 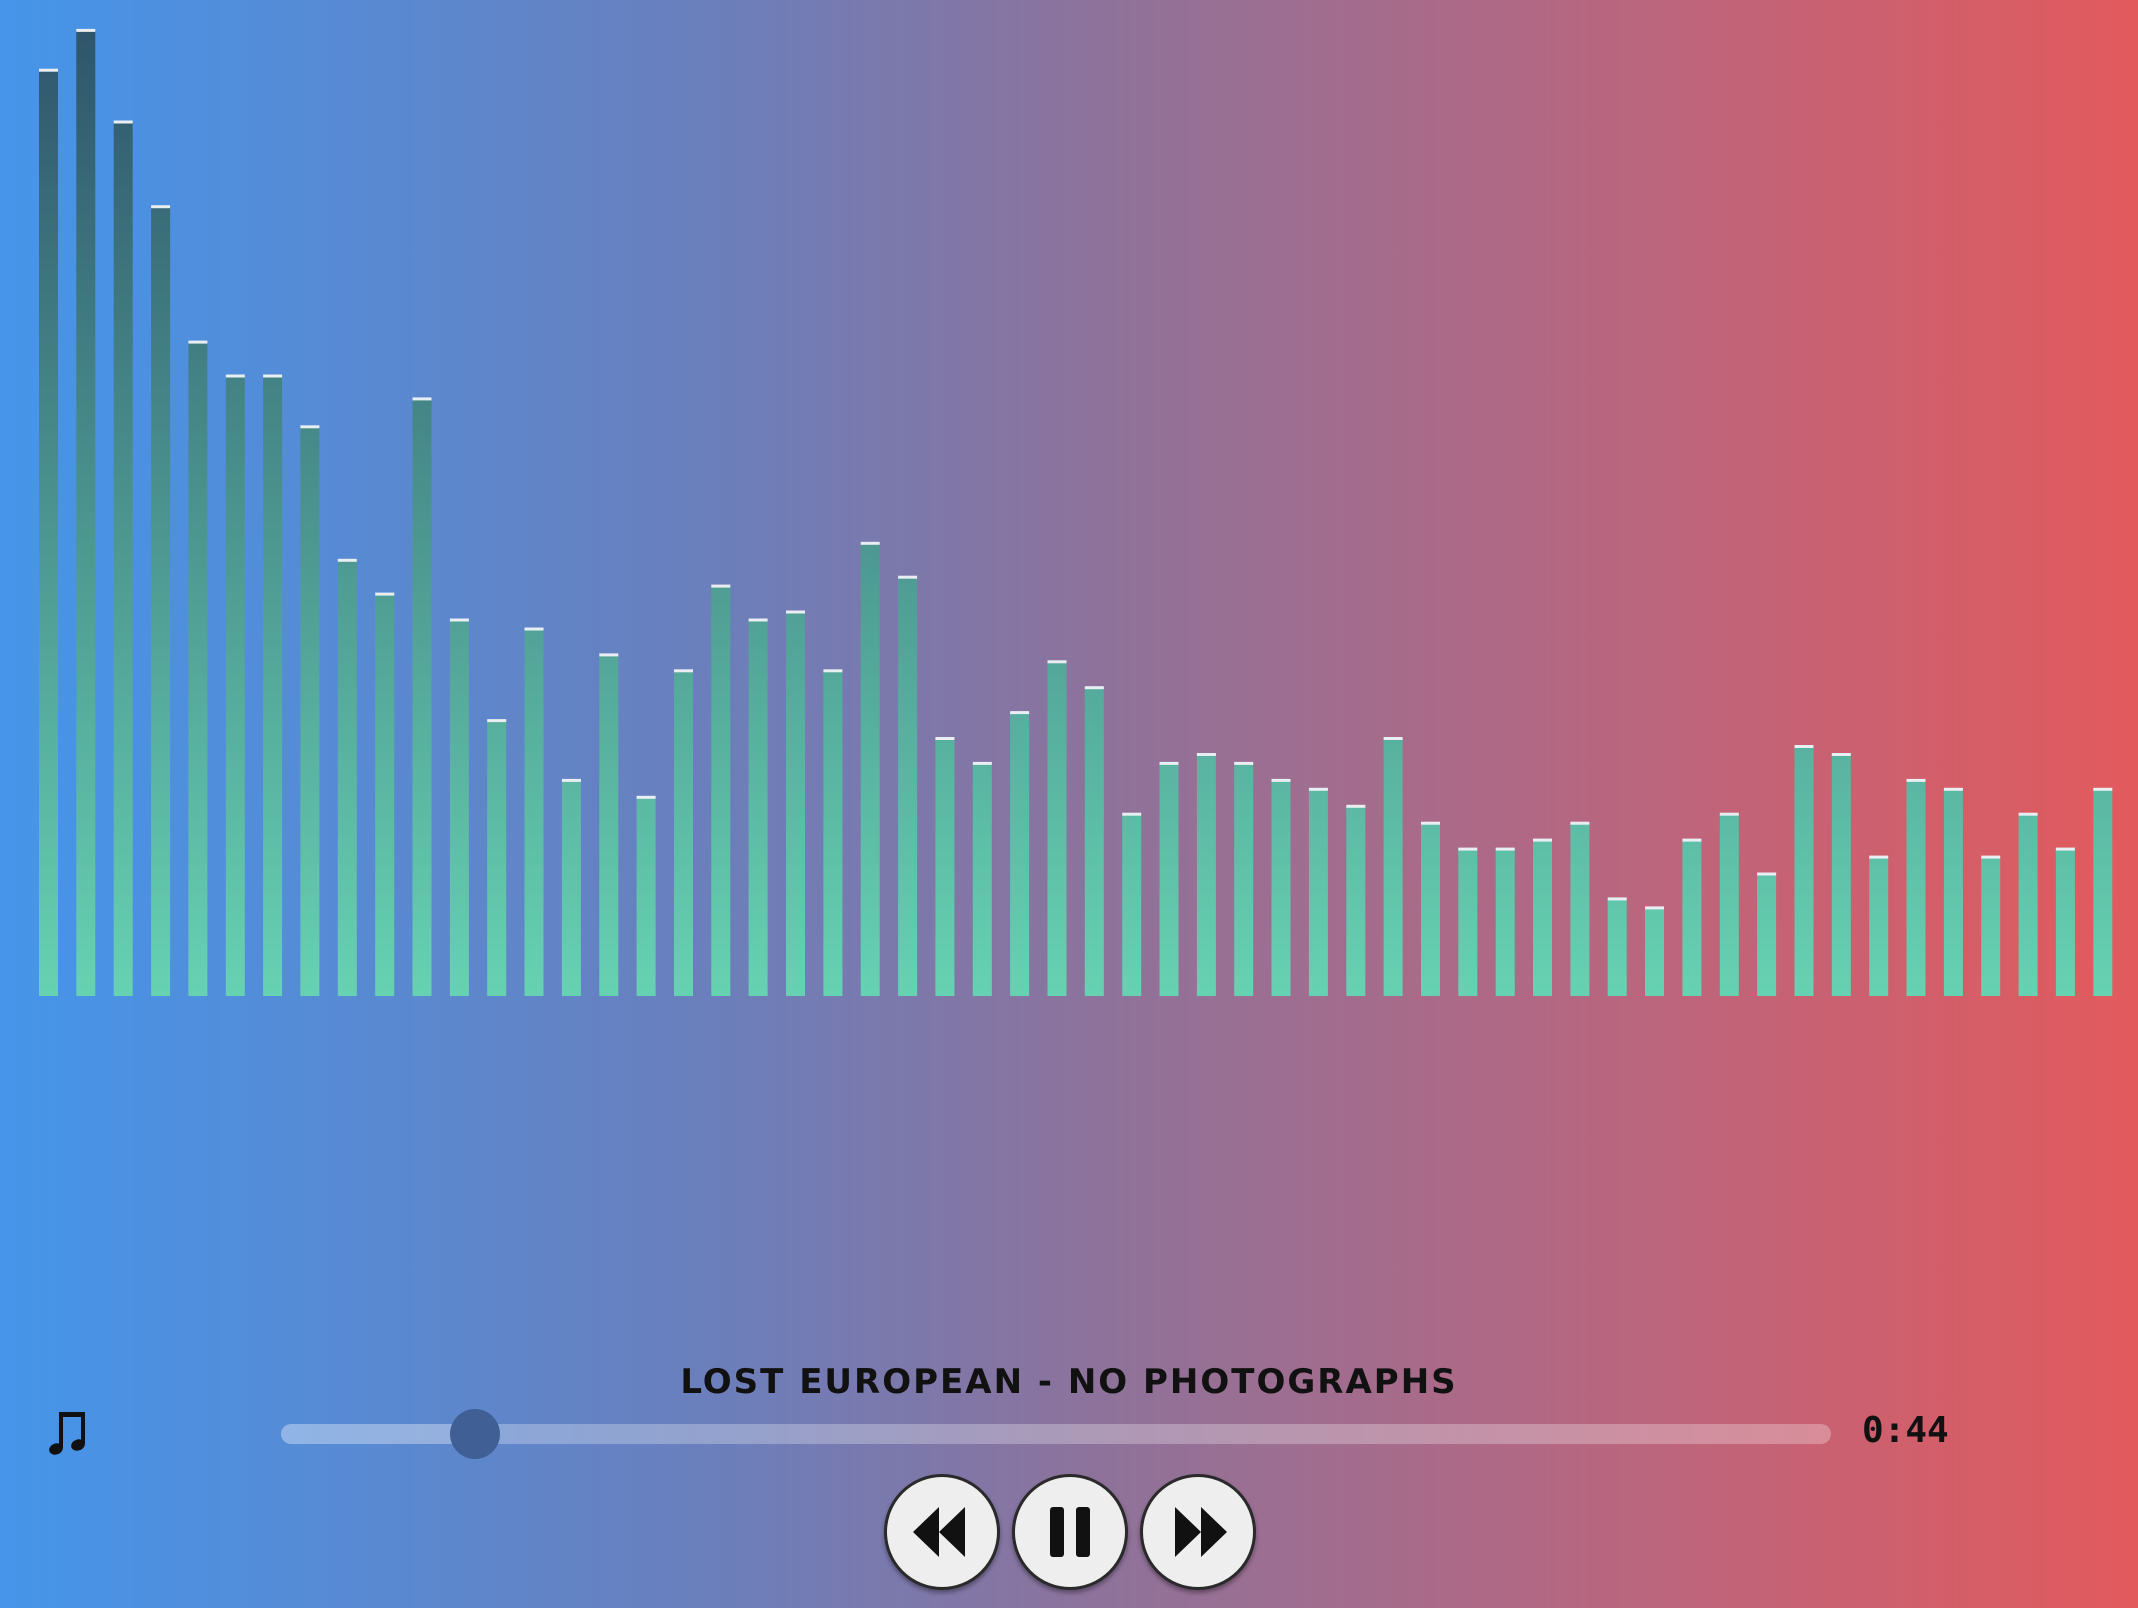 I want to click on track-title: LOST EUROPEAN - NO PHOTOGRAPHS, so click(x=1069, y=1382).